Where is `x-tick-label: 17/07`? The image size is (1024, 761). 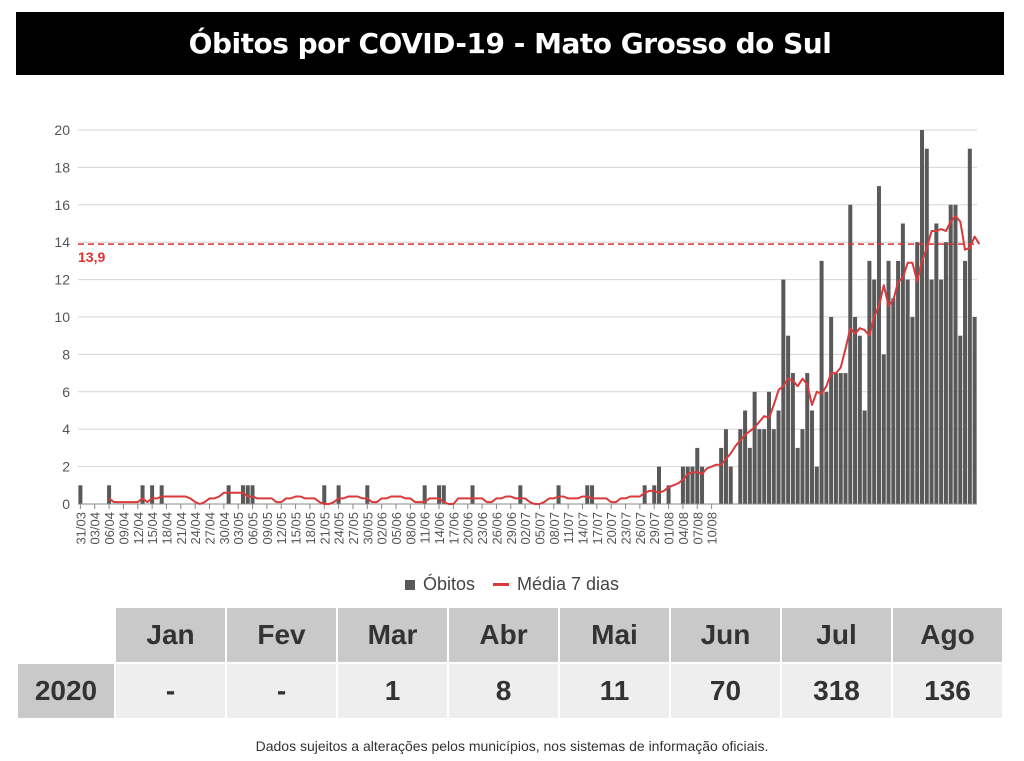 x-tick-label: 17/07 is located at coordinates (597, 528).